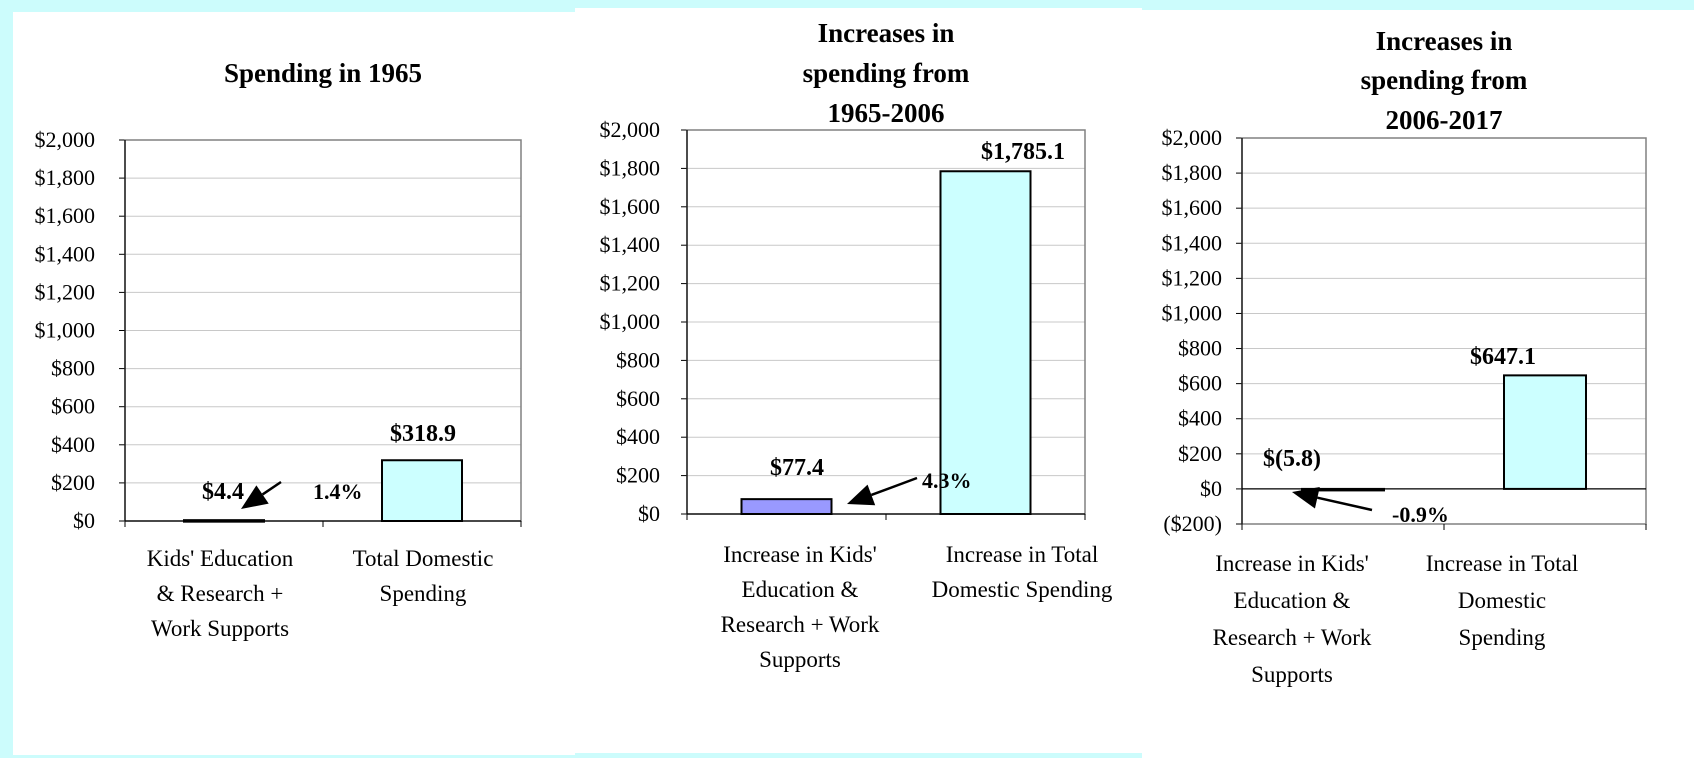 The height and width of the screenshot is (758, 1694). What do you see at coordinates (1420, 514) in the screenshot?
I see `annotation-percent: -0.9%` at bounding box center [1420, 514].